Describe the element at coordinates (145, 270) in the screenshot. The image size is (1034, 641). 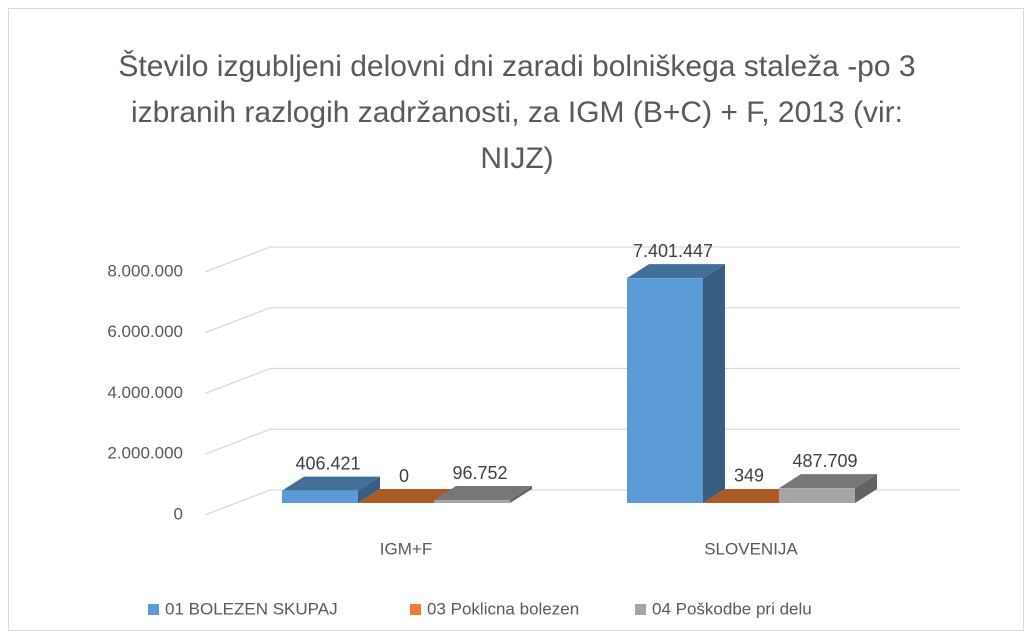
I see `y-tick-label: 8.000.000` at that location.